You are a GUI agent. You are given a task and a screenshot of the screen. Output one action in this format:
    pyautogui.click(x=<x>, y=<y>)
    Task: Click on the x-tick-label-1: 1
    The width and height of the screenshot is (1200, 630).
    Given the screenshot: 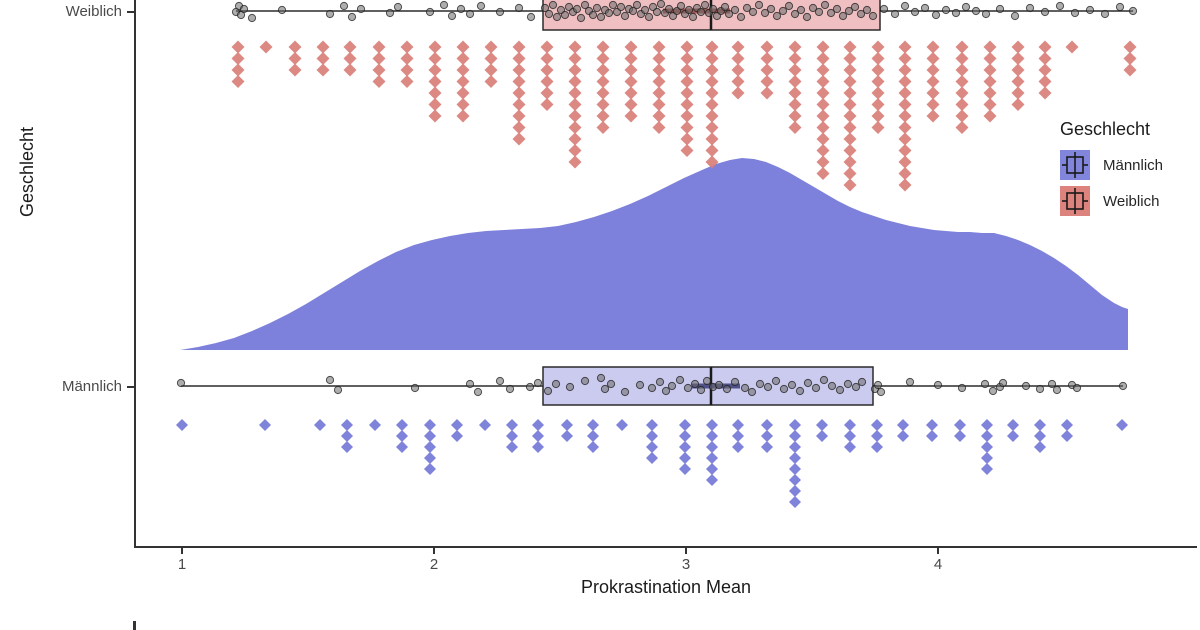 What is the action you would take?
    pyautogui.click(x=182, y=564)
    